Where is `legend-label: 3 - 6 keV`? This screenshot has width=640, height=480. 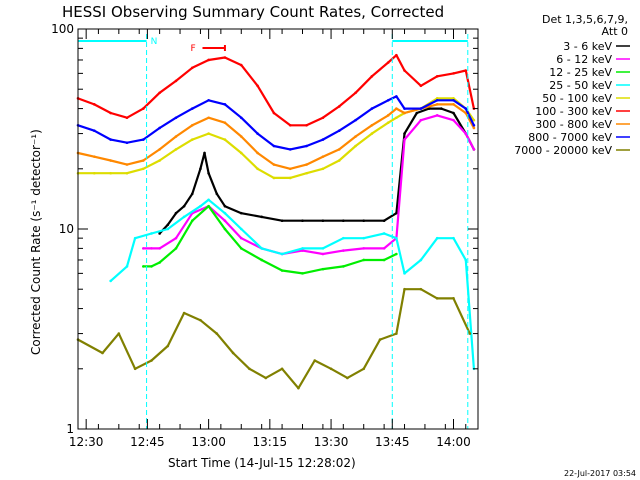 legend-label: 3 - 6 keV is located at coordinates (587, 46).